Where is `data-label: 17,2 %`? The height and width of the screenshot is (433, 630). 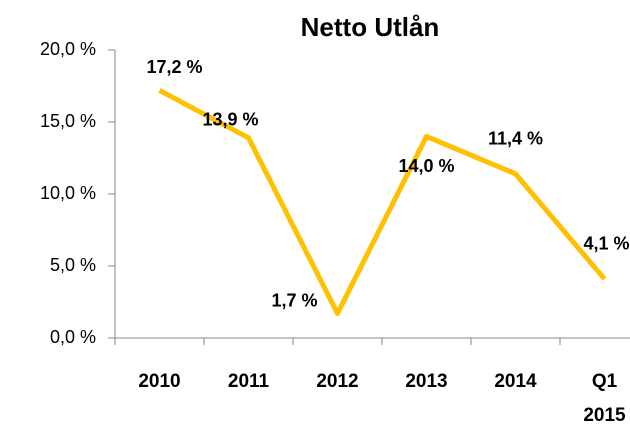 data-label: 17,2 % is located at coordinates (174, 67).